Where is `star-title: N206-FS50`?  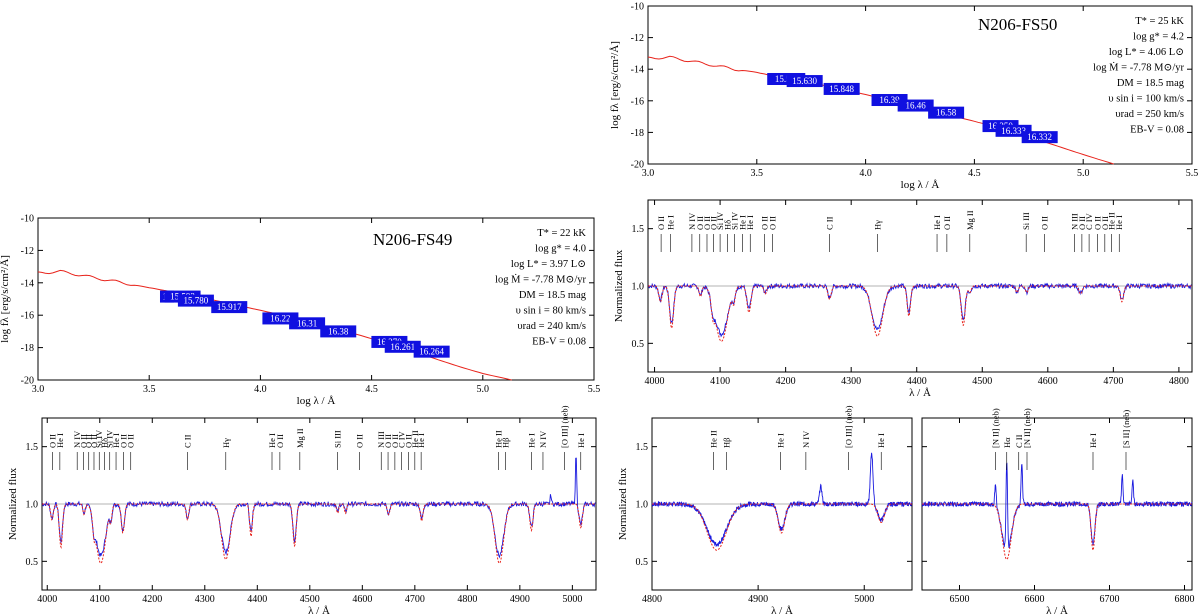
star-title: N206-FS50 is located at coordinates (1017, 24).